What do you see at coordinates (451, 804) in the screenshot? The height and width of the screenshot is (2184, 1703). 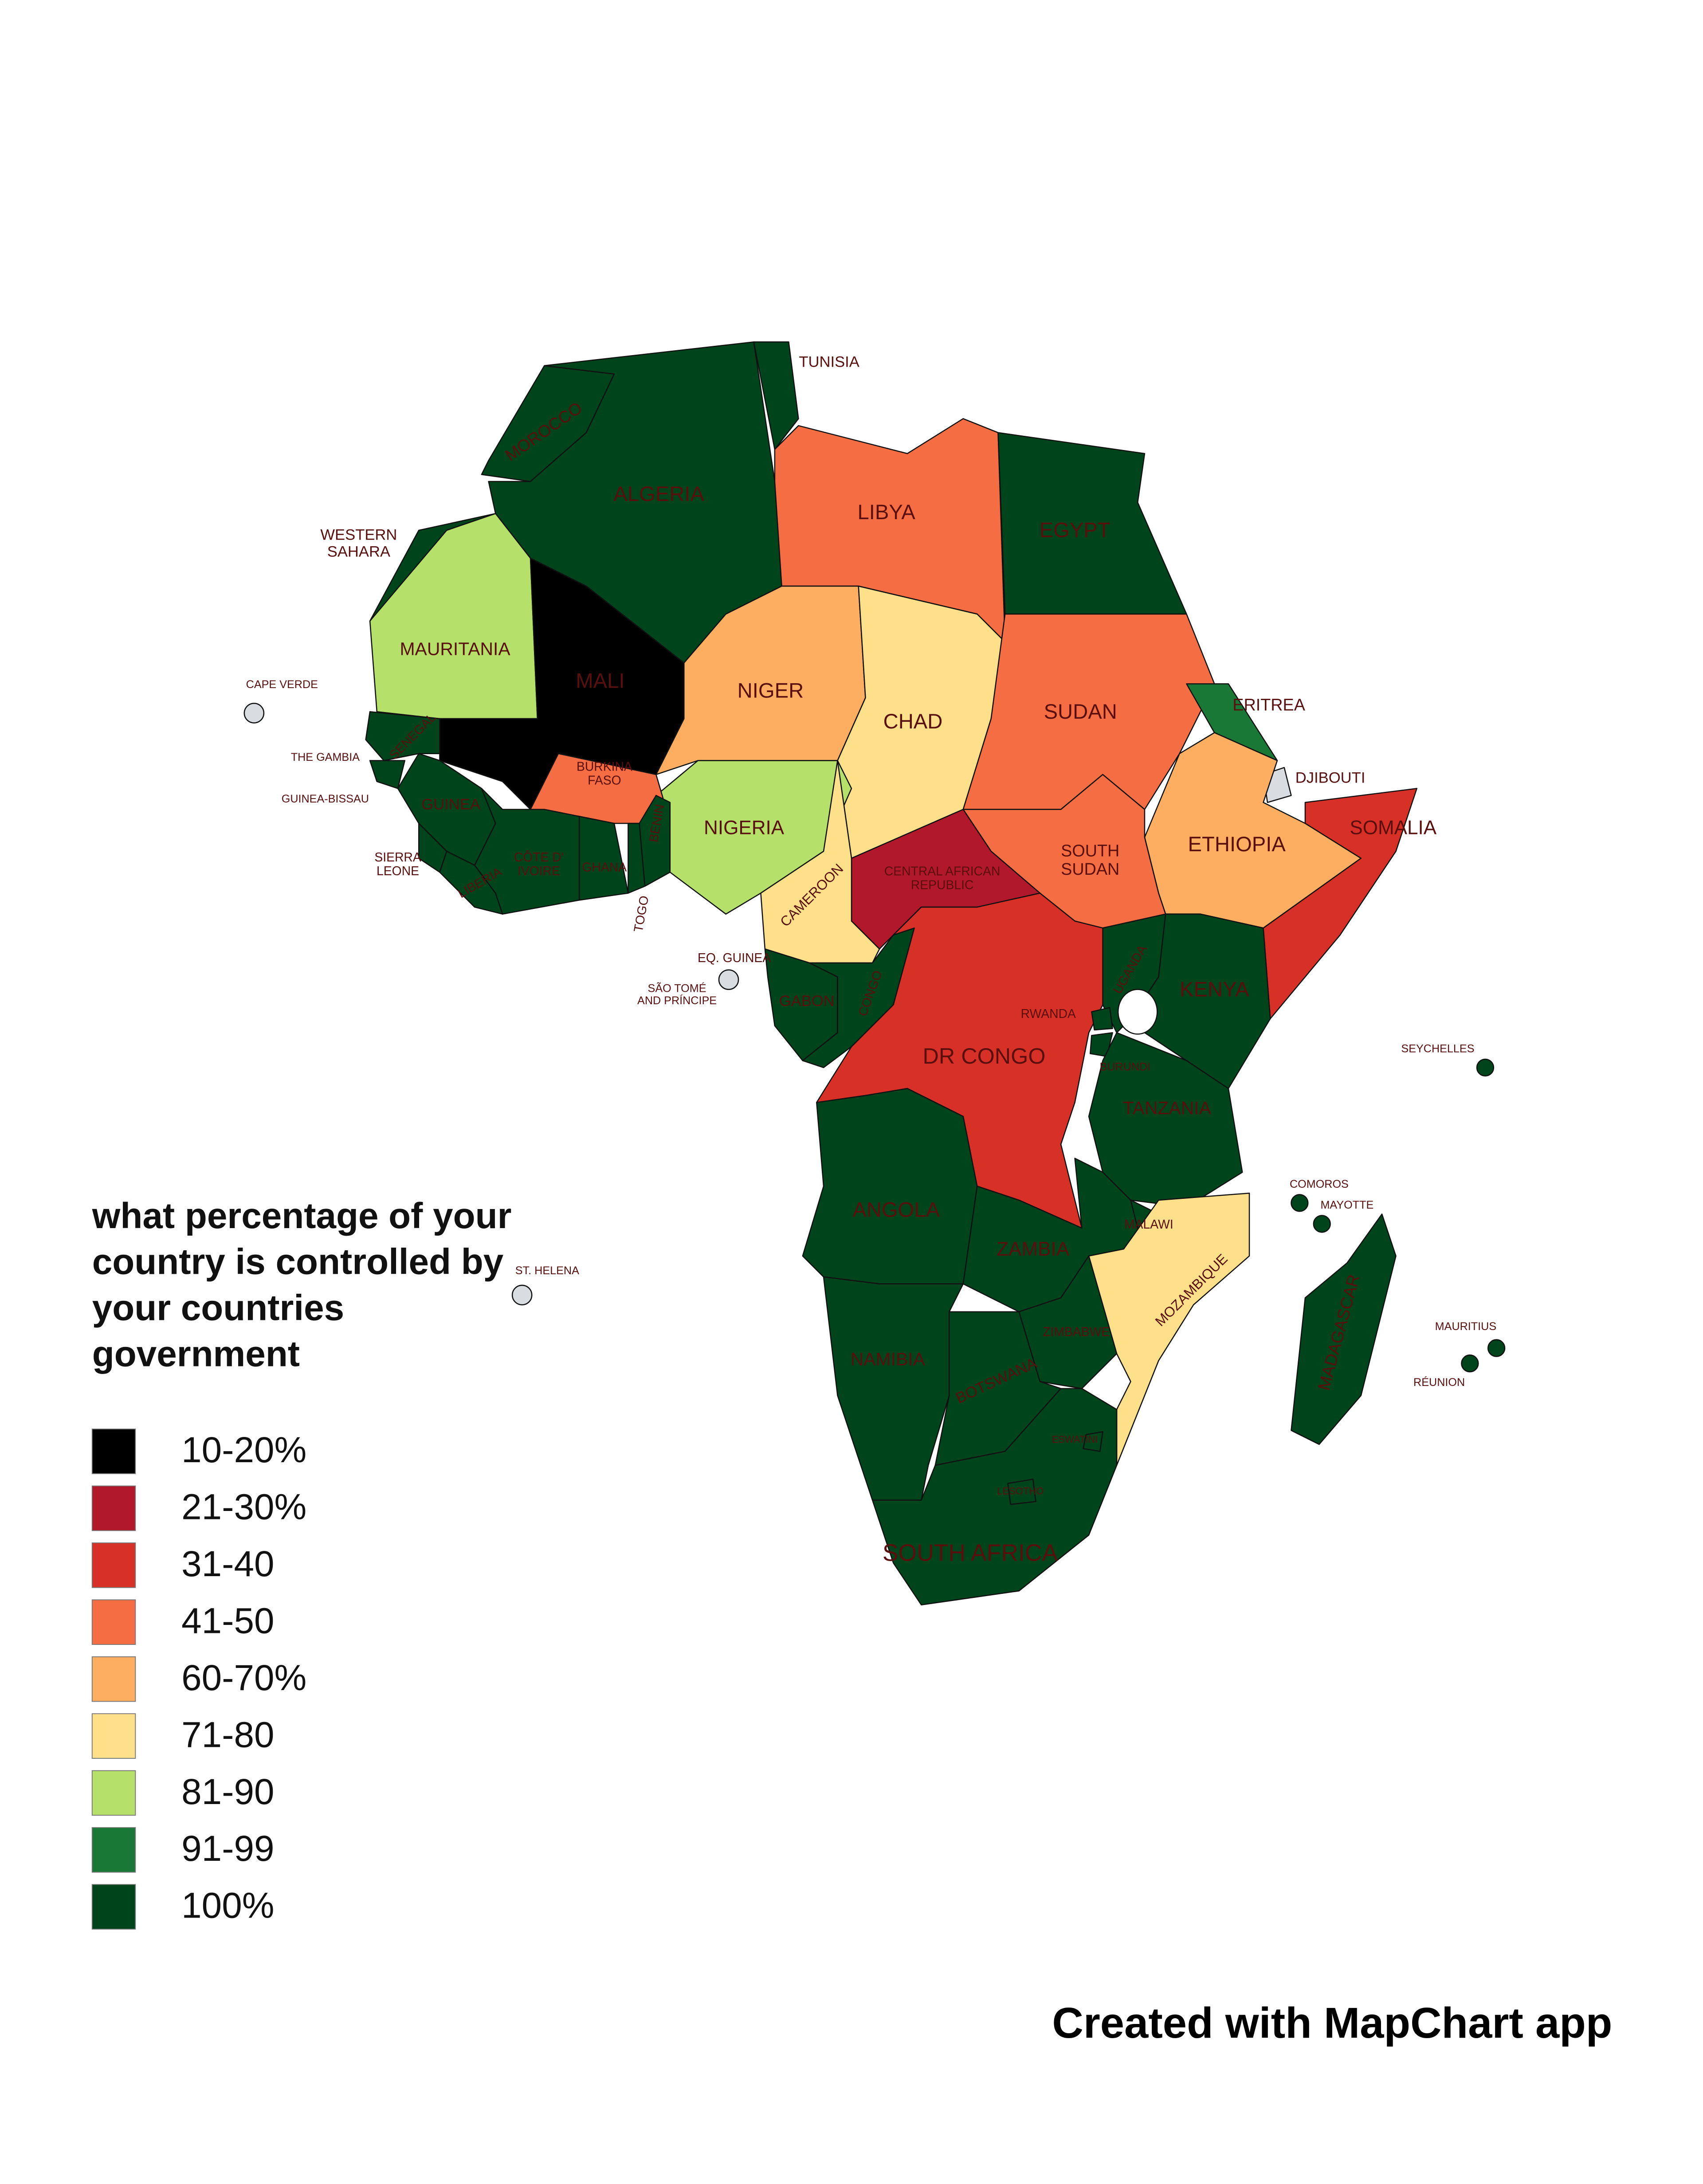 I see `country-label: GUINEA` at bounding box center [451, 804].